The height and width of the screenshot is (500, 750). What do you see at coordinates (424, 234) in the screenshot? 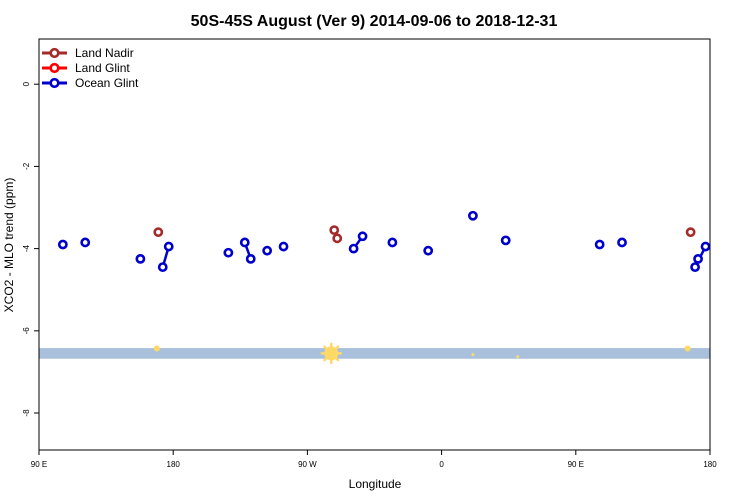
I see `series-land-nadir` at bounding box center [424, 234].